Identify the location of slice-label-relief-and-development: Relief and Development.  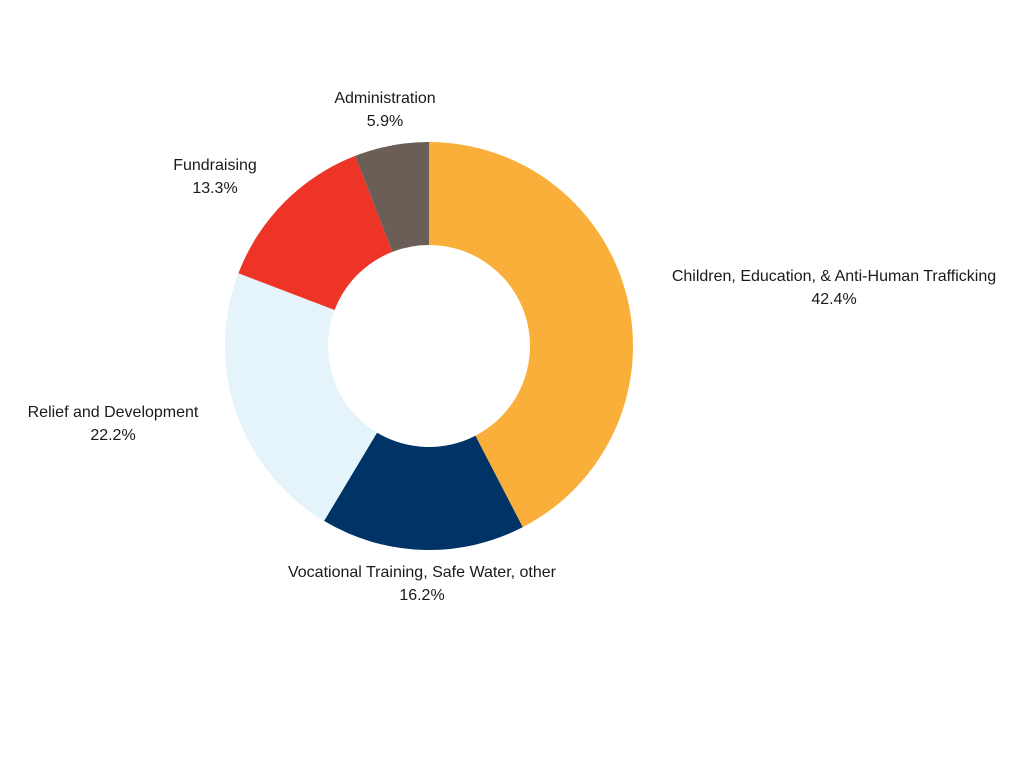
(113, 412).